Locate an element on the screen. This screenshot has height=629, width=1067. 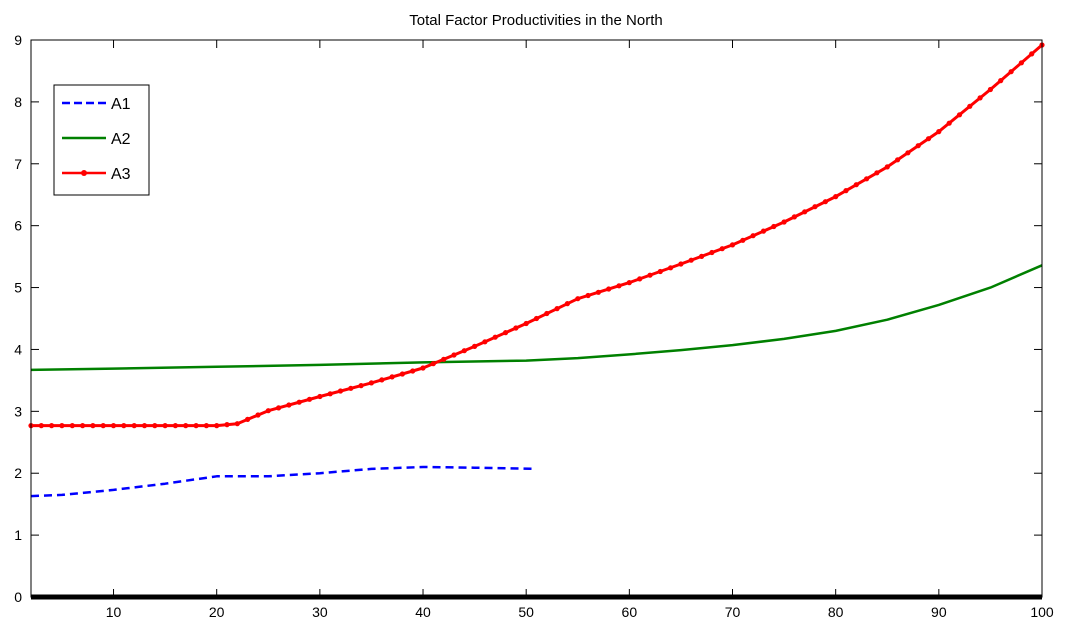
legend: A1 A2 A3 is located at coordinates (101, 140).